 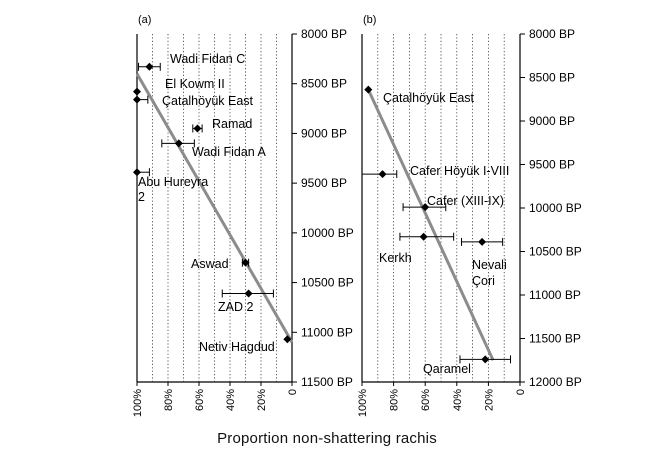 I want to click on data-point-label: Nevali Çori, so click(x=489, y=273).